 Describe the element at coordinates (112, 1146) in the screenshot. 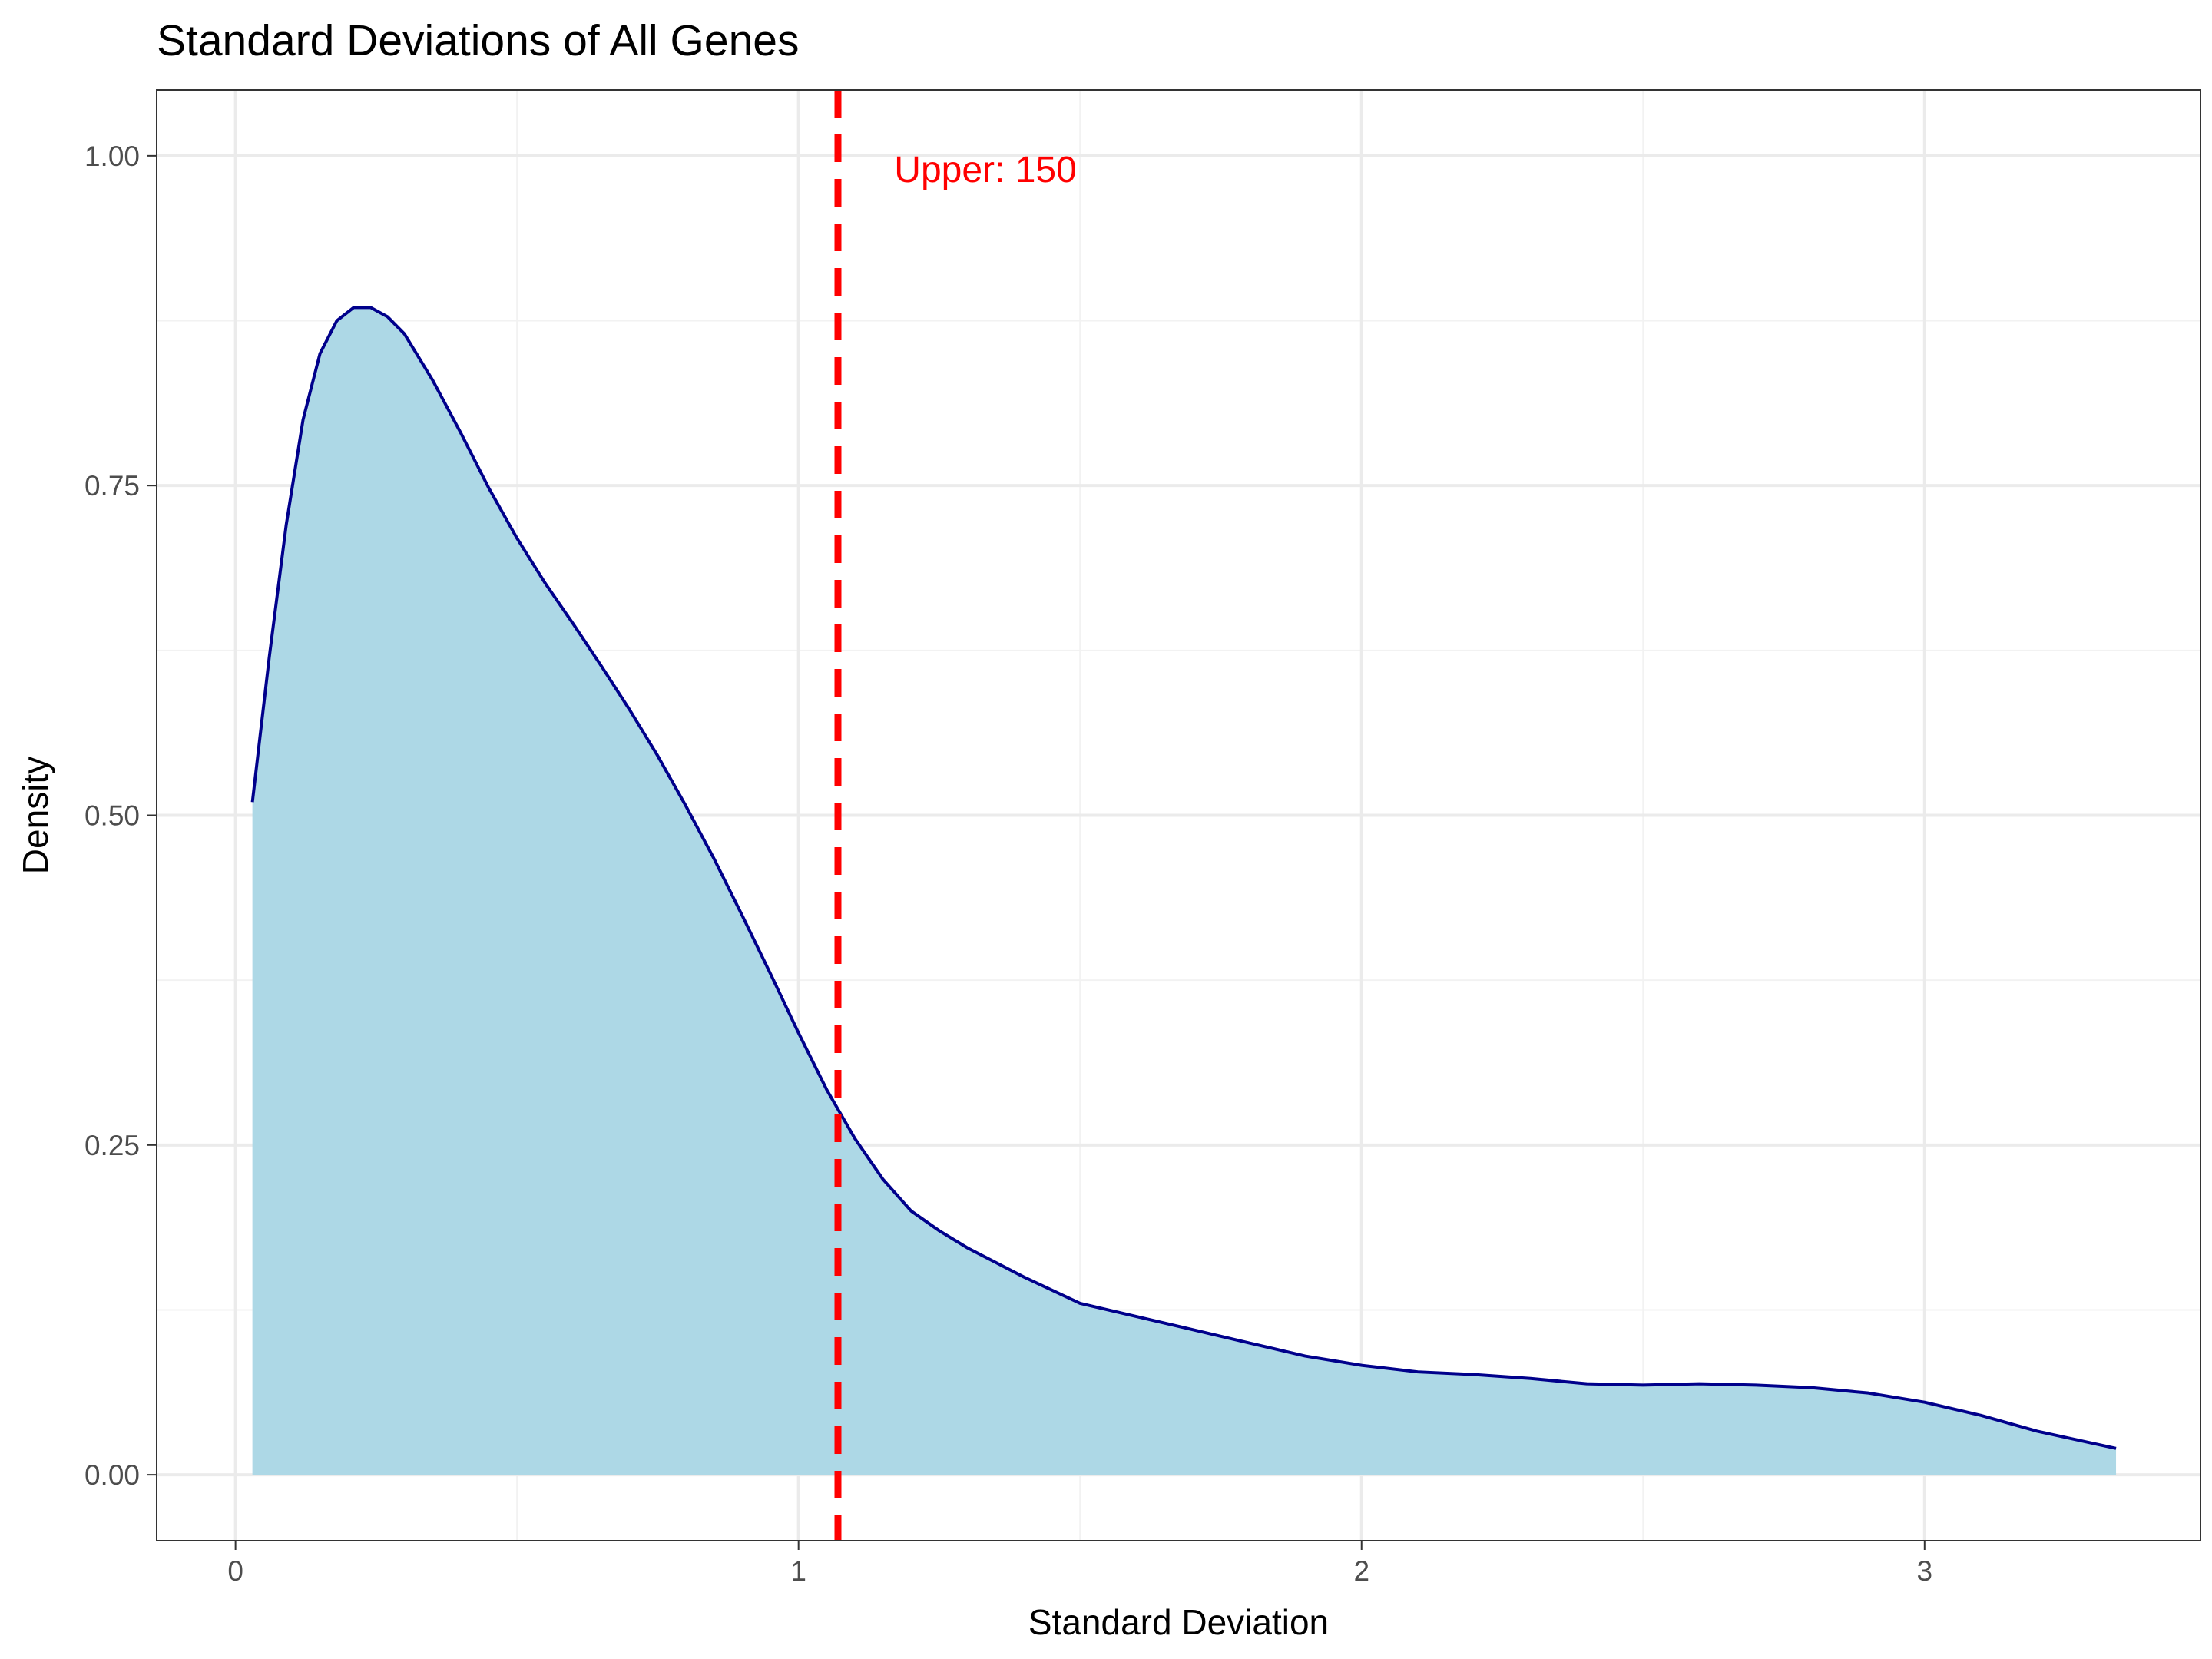

I see `y-tick-label: 0.25` at that location.